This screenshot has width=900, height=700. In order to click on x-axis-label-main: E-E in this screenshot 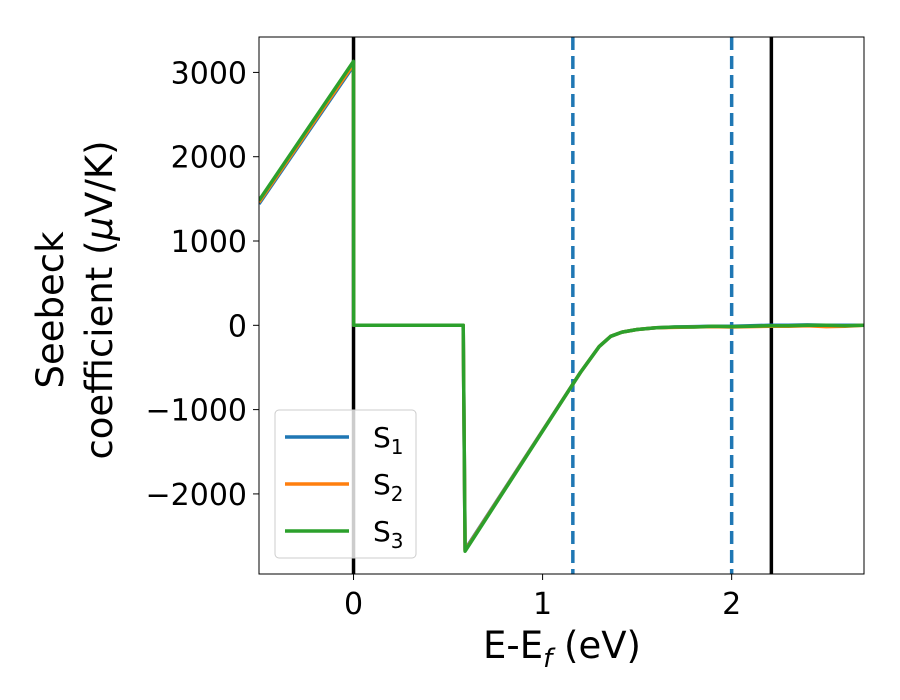, I will do `click(513, 645)`.